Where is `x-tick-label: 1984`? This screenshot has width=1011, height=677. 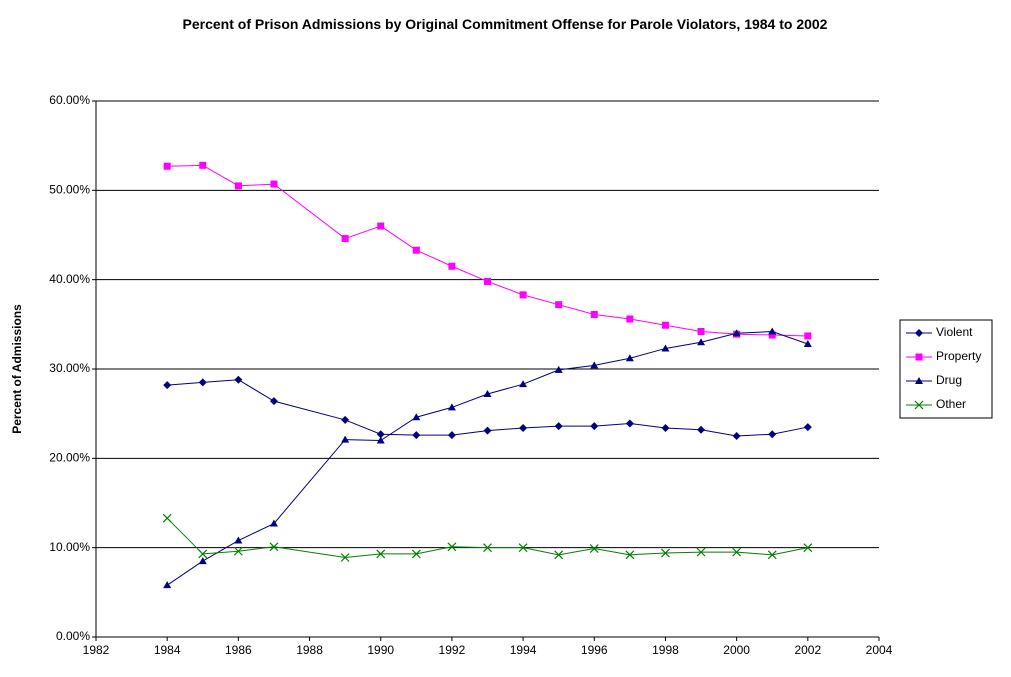 x-tick-label: 1984 is located at coordinates (167, 650).